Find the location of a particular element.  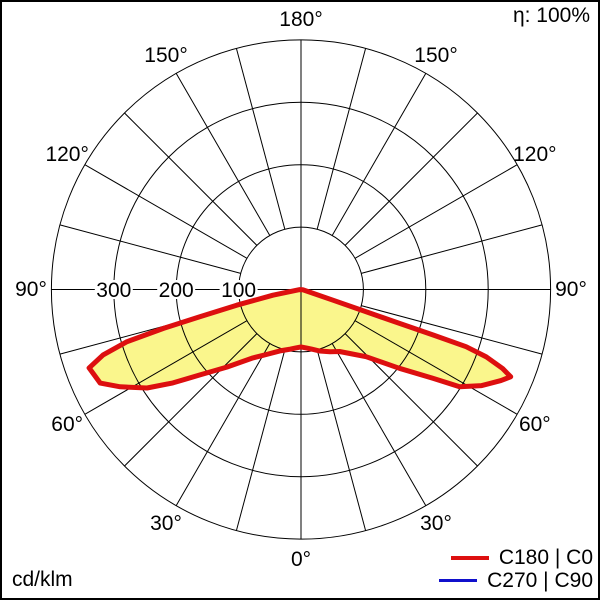

legend-label-c270-c90: C270 | C90 is located at coordinates (540, 580).